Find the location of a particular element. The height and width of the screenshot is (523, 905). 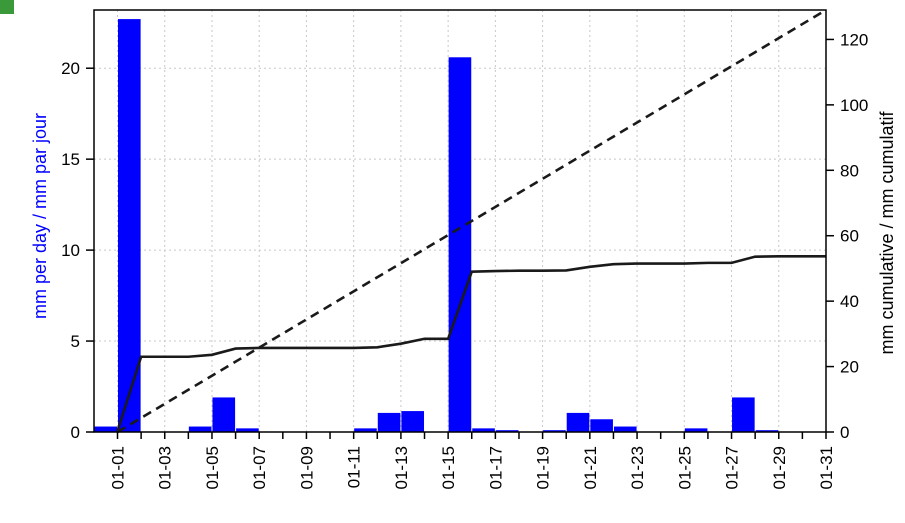

y-tick-label-right: 80 is located at coordinates (849, 170).